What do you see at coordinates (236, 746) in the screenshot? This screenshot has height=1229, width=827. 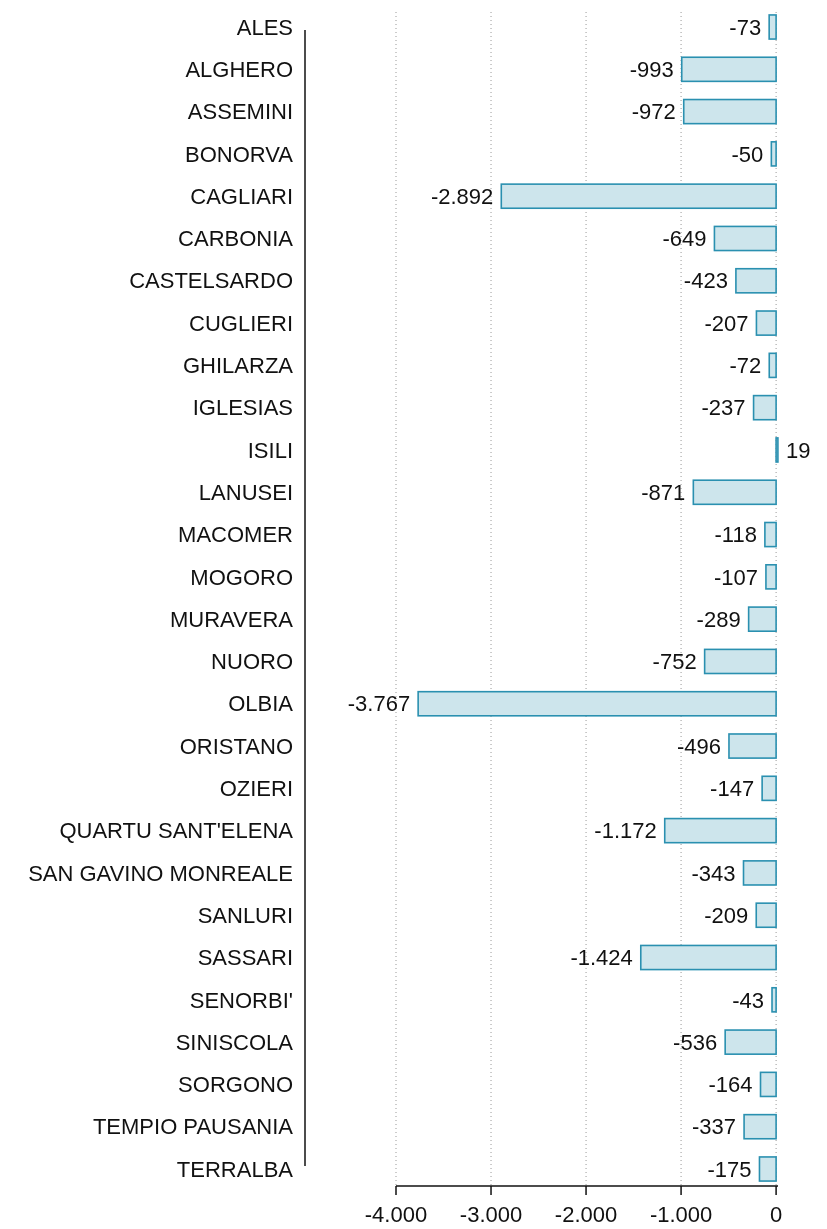 I see `y-tick-label: ORISTANO` at bounding box center [236, 746].